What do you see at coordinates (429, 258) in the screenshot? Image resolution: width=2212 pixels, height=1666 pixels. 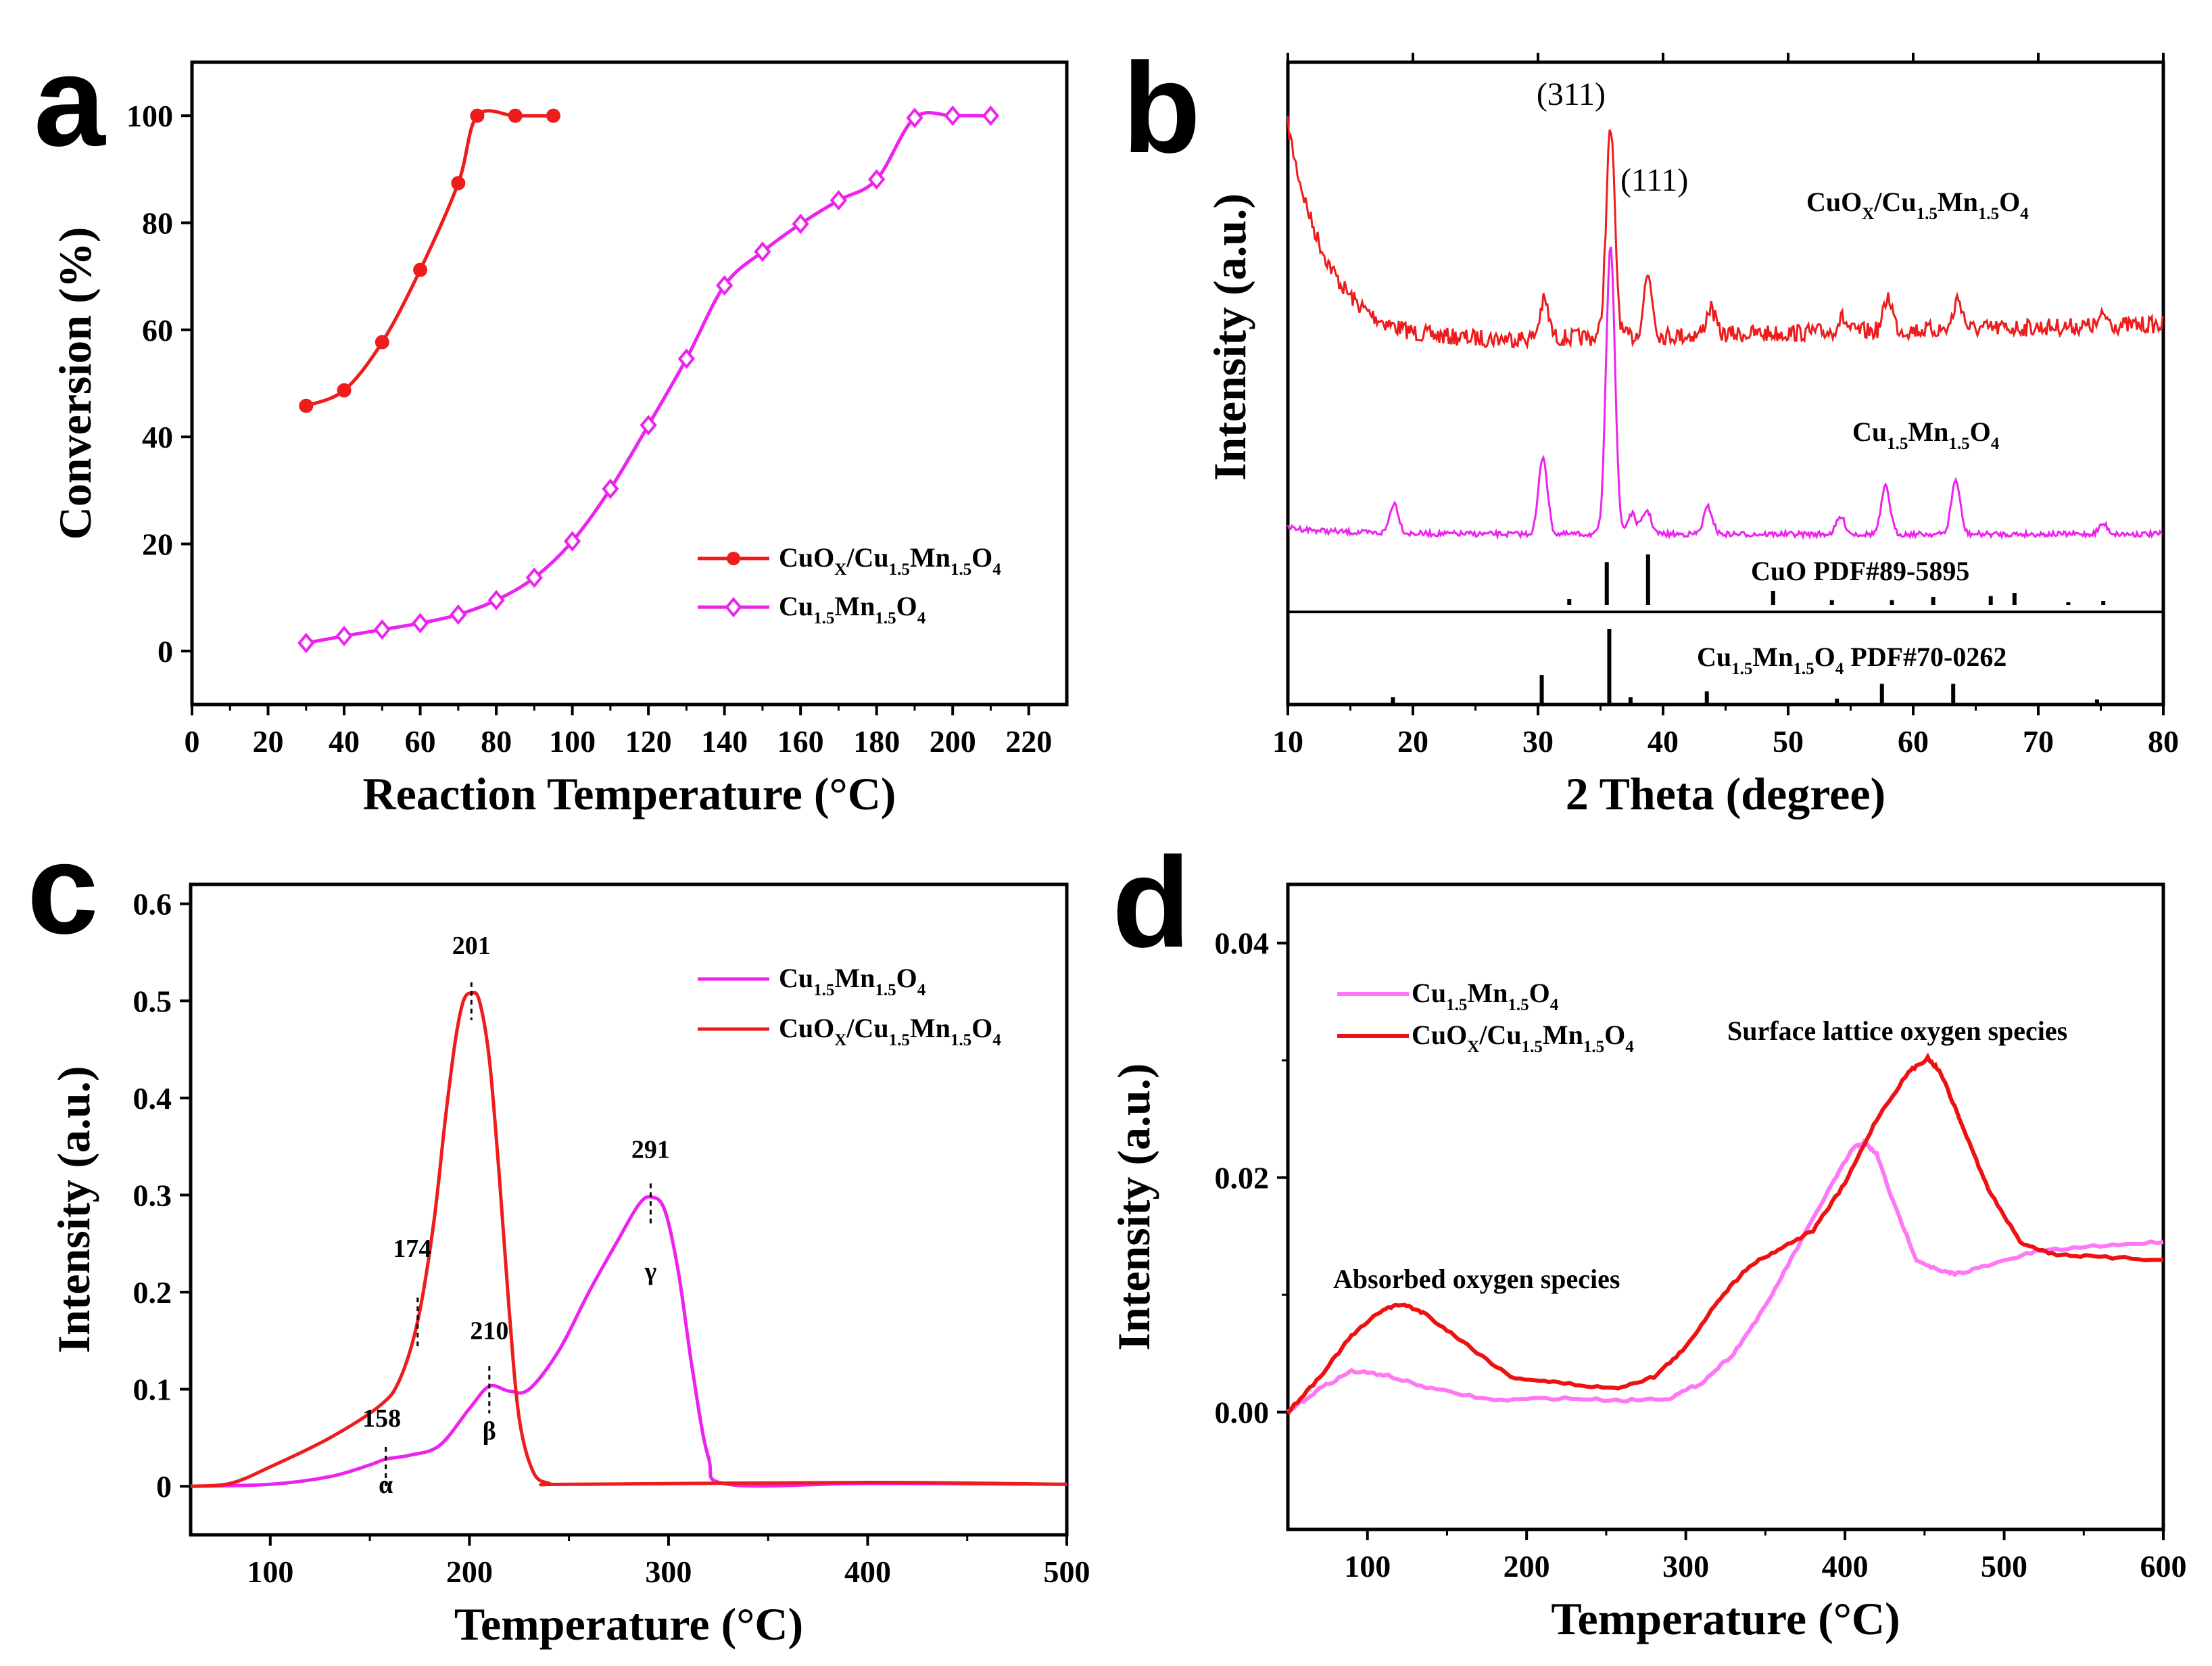 I see `series-line` at bounding box center [429, 258].